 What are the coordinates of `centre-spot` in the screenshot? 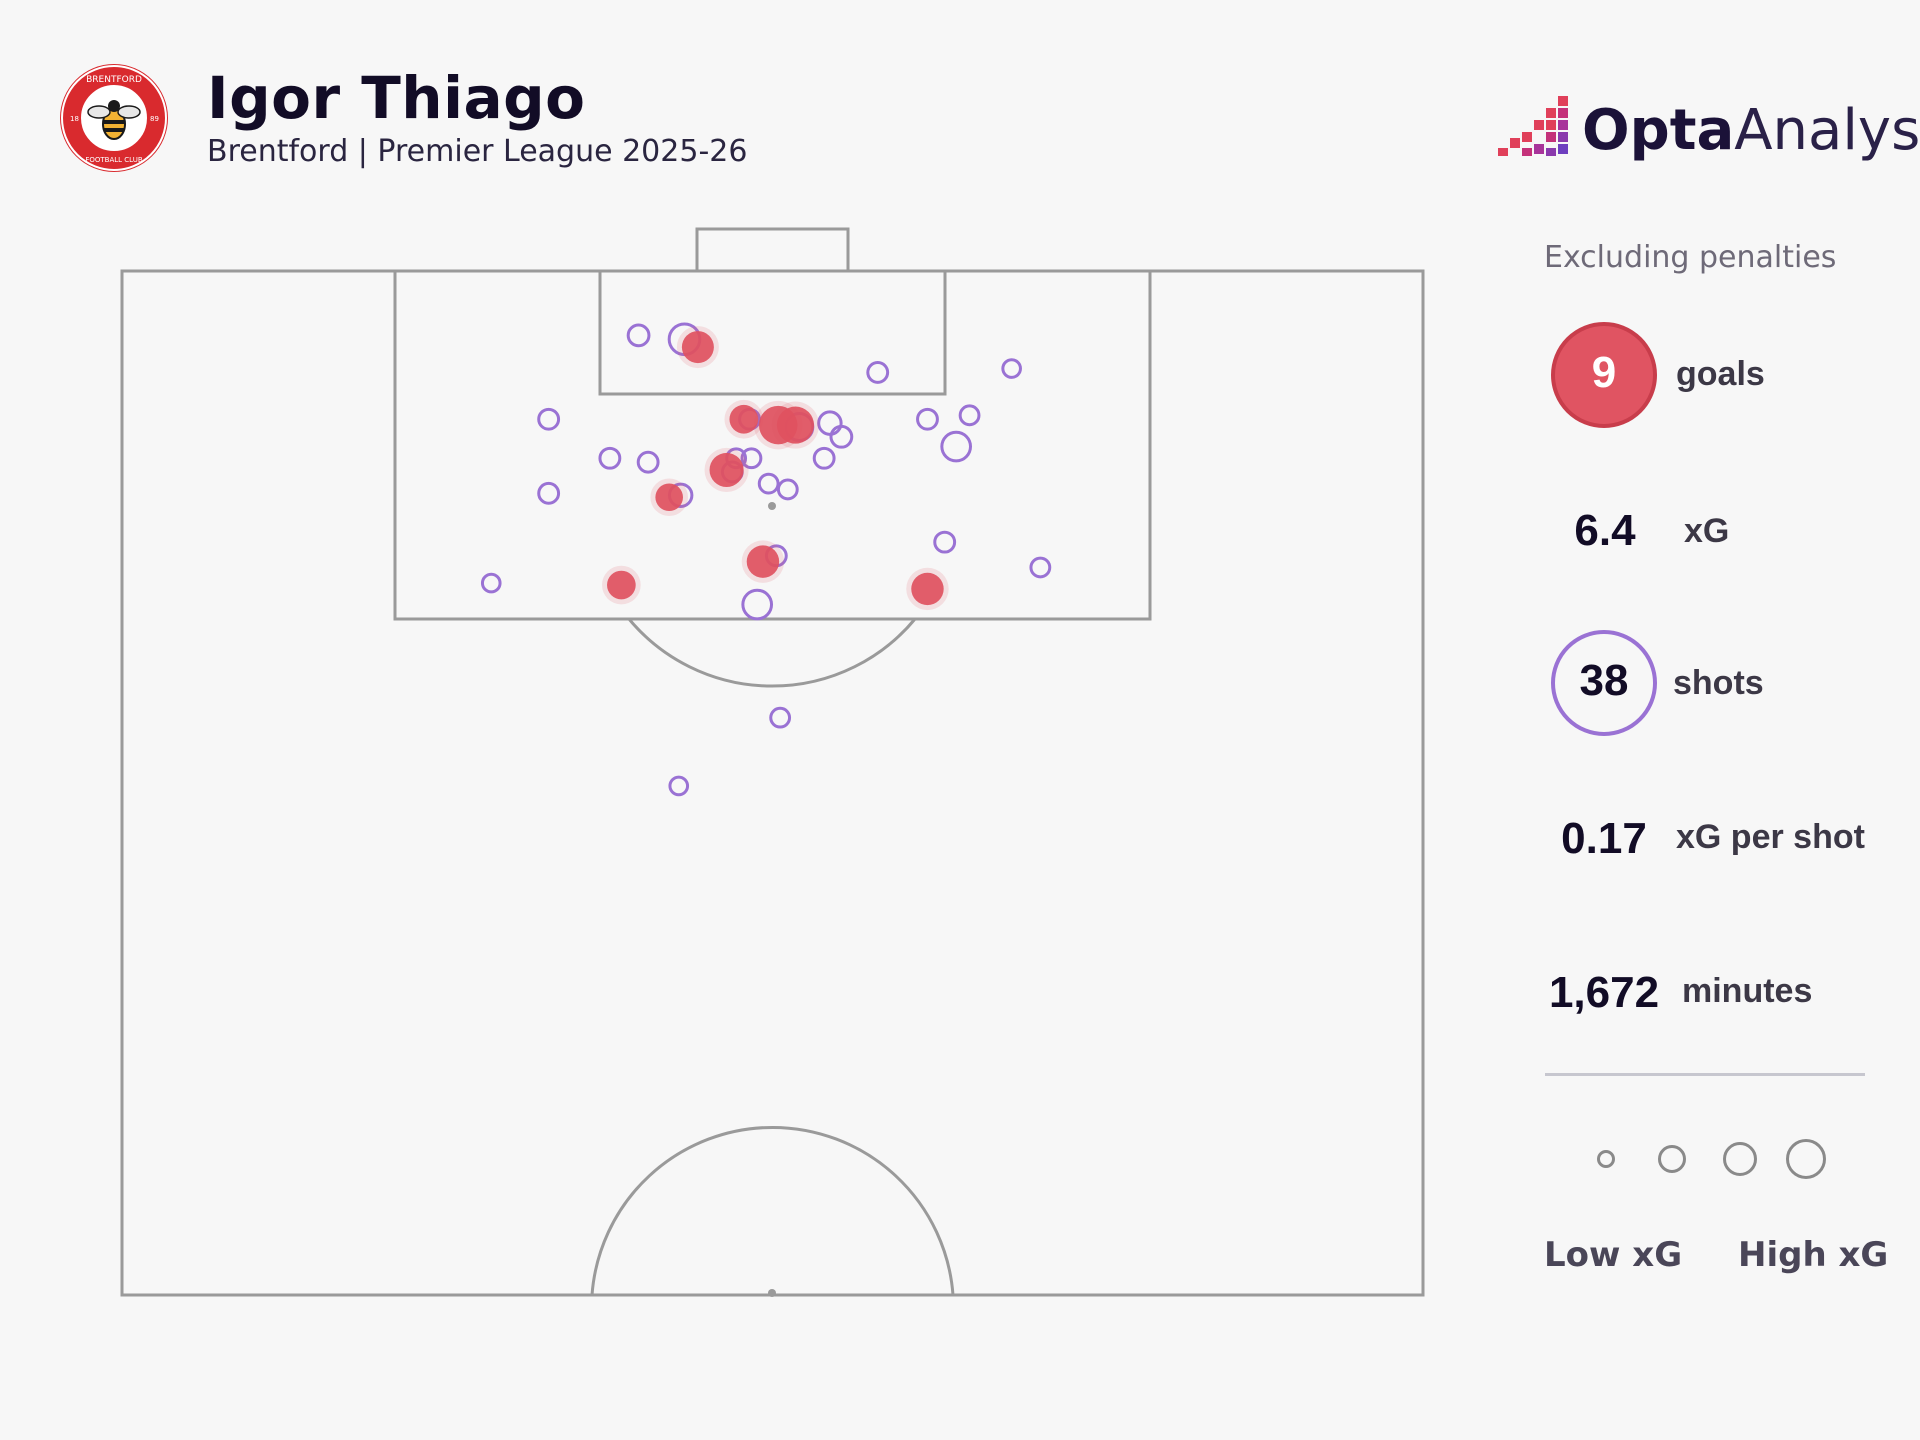 It's located at (772, 1293).